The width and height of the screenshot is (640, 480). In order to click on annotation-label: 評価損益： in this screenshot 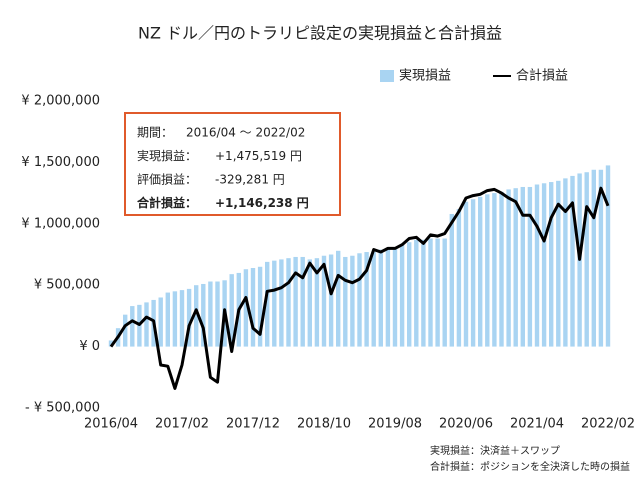, I will do `click(167, 179)`.